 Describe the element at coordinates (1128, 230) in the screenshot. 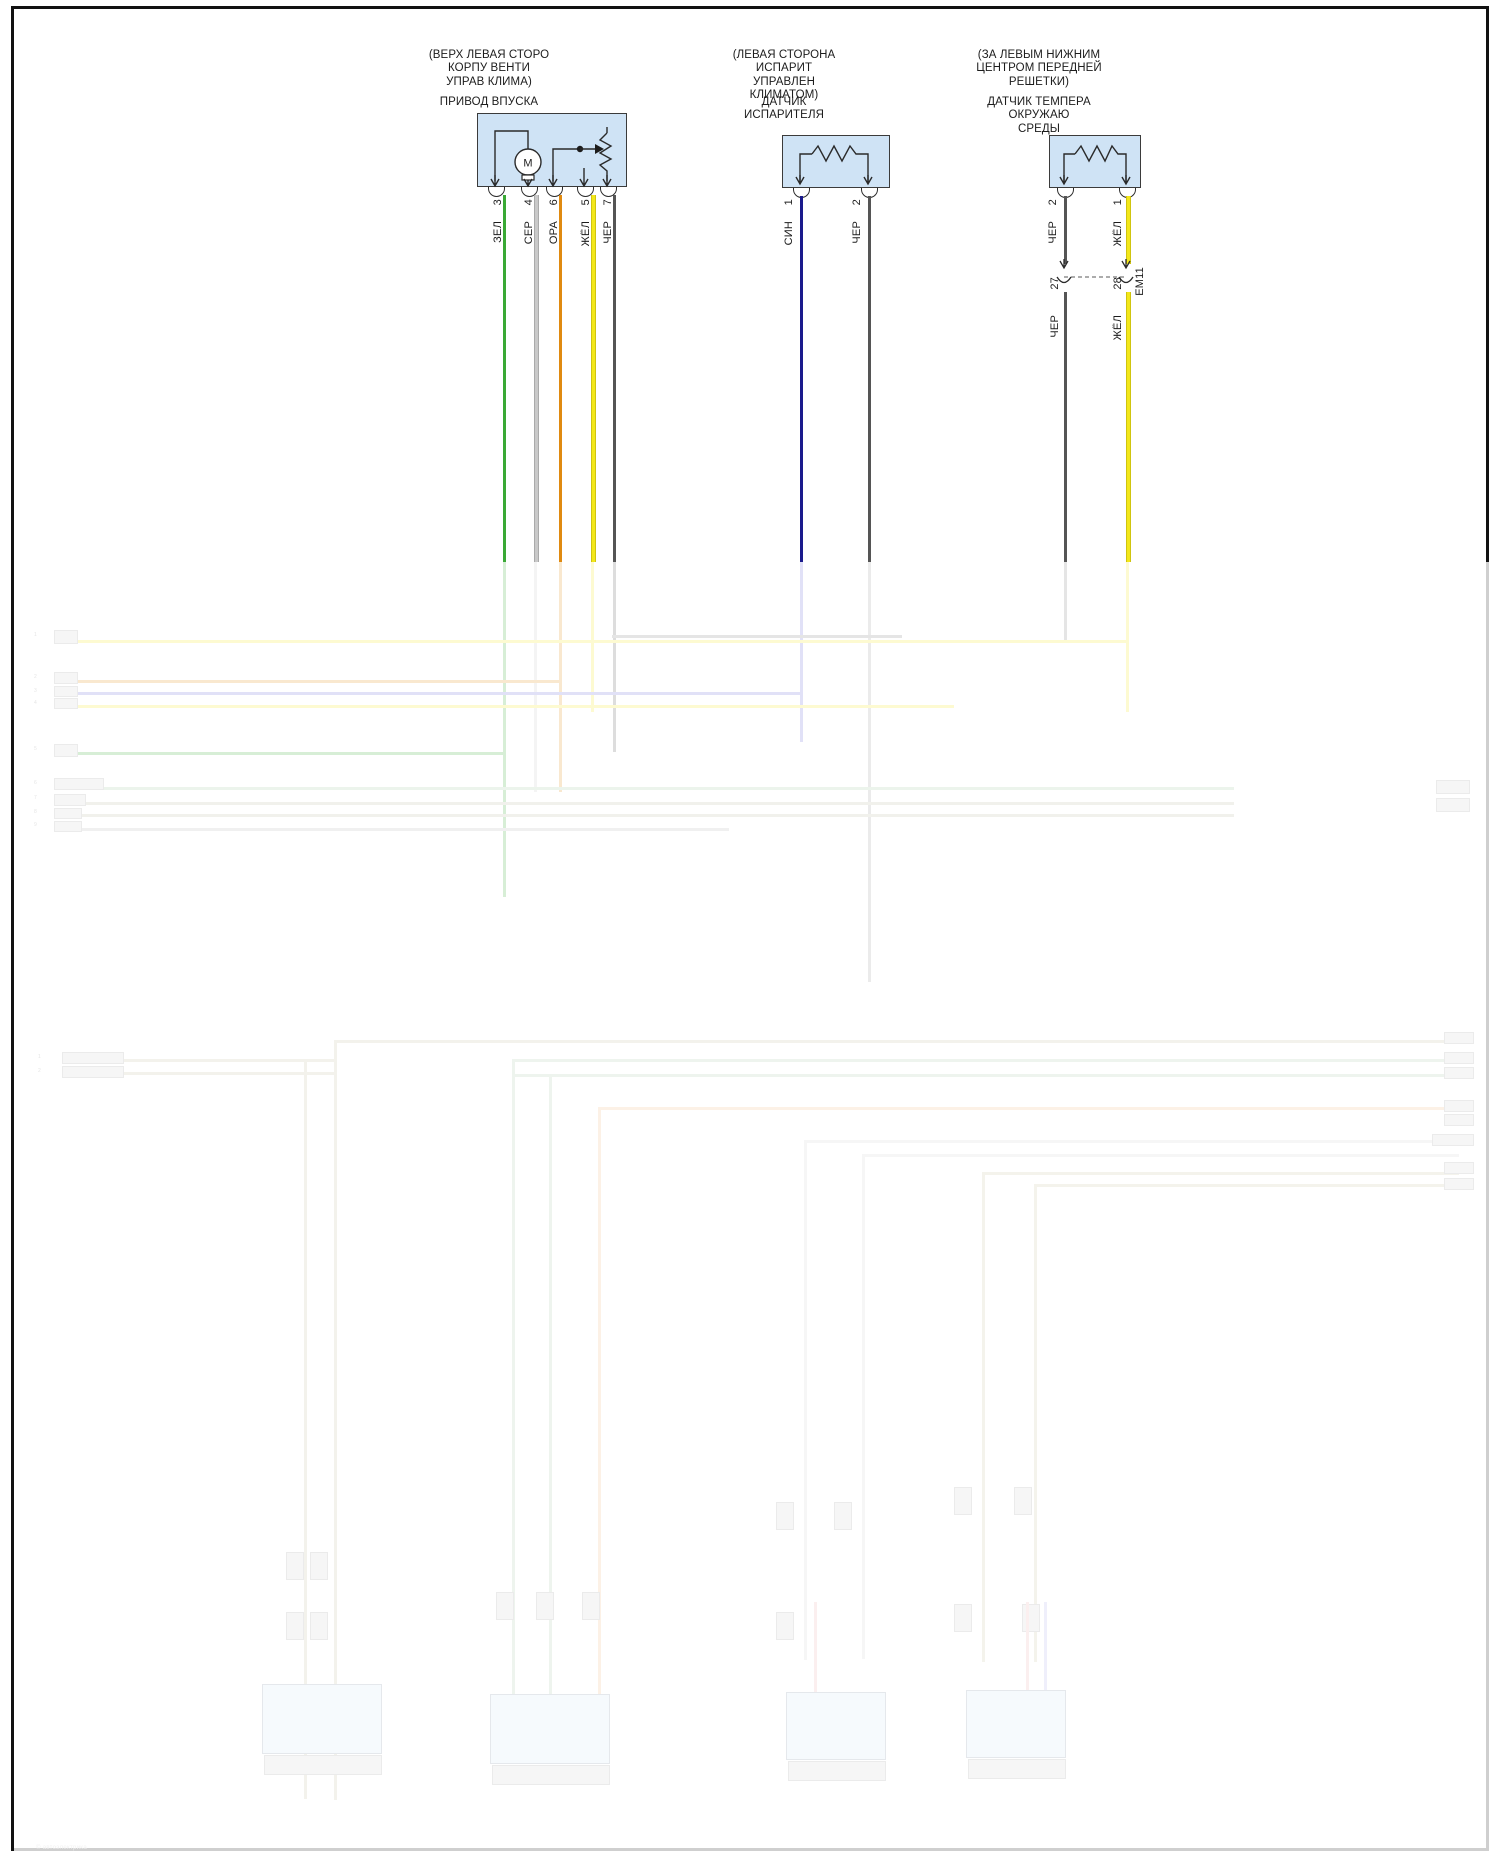

I see `wire-yellow-amb-upper` at that location.